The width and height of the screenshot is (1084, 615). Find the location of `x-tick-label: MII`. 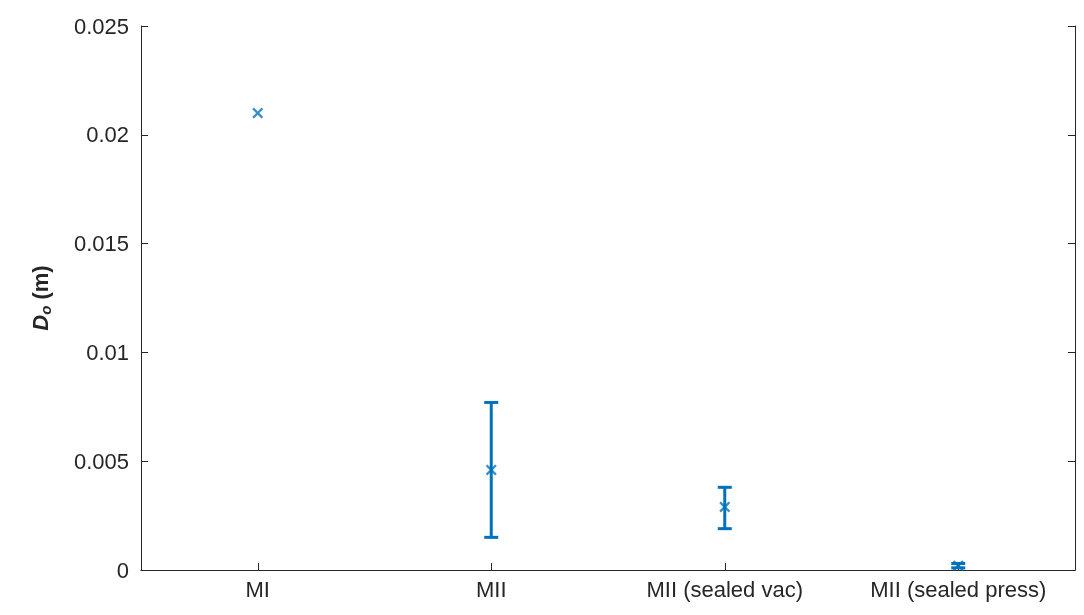

x-tick-label: MII is located at coordinates (491, 589).